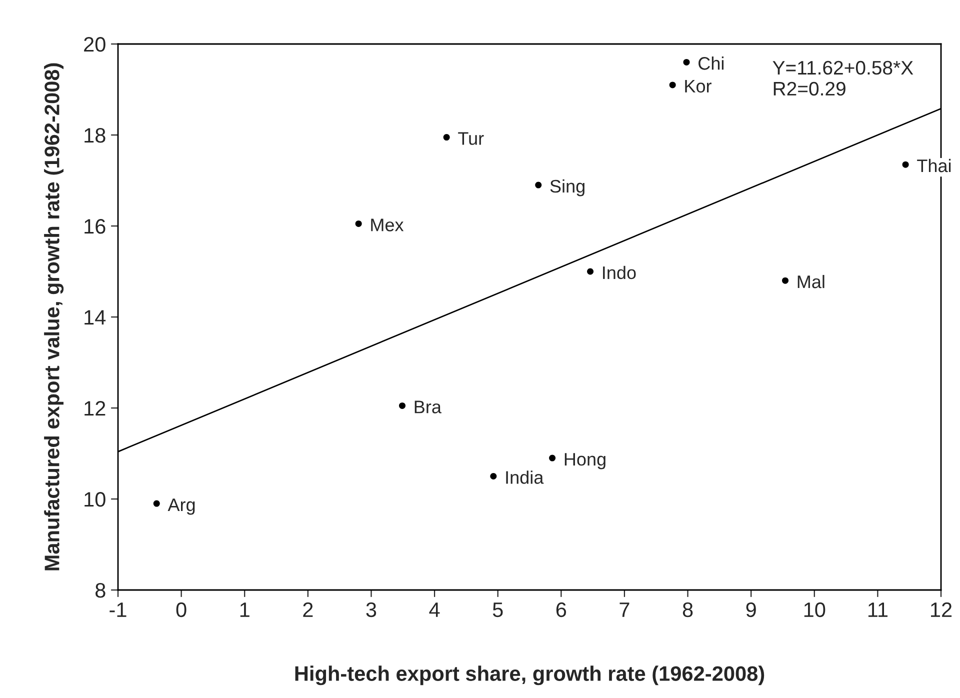 Image resolution: width=960 pixels, height=698 pixels. I want to click on x-tick-label: 11, so click(878, 609).